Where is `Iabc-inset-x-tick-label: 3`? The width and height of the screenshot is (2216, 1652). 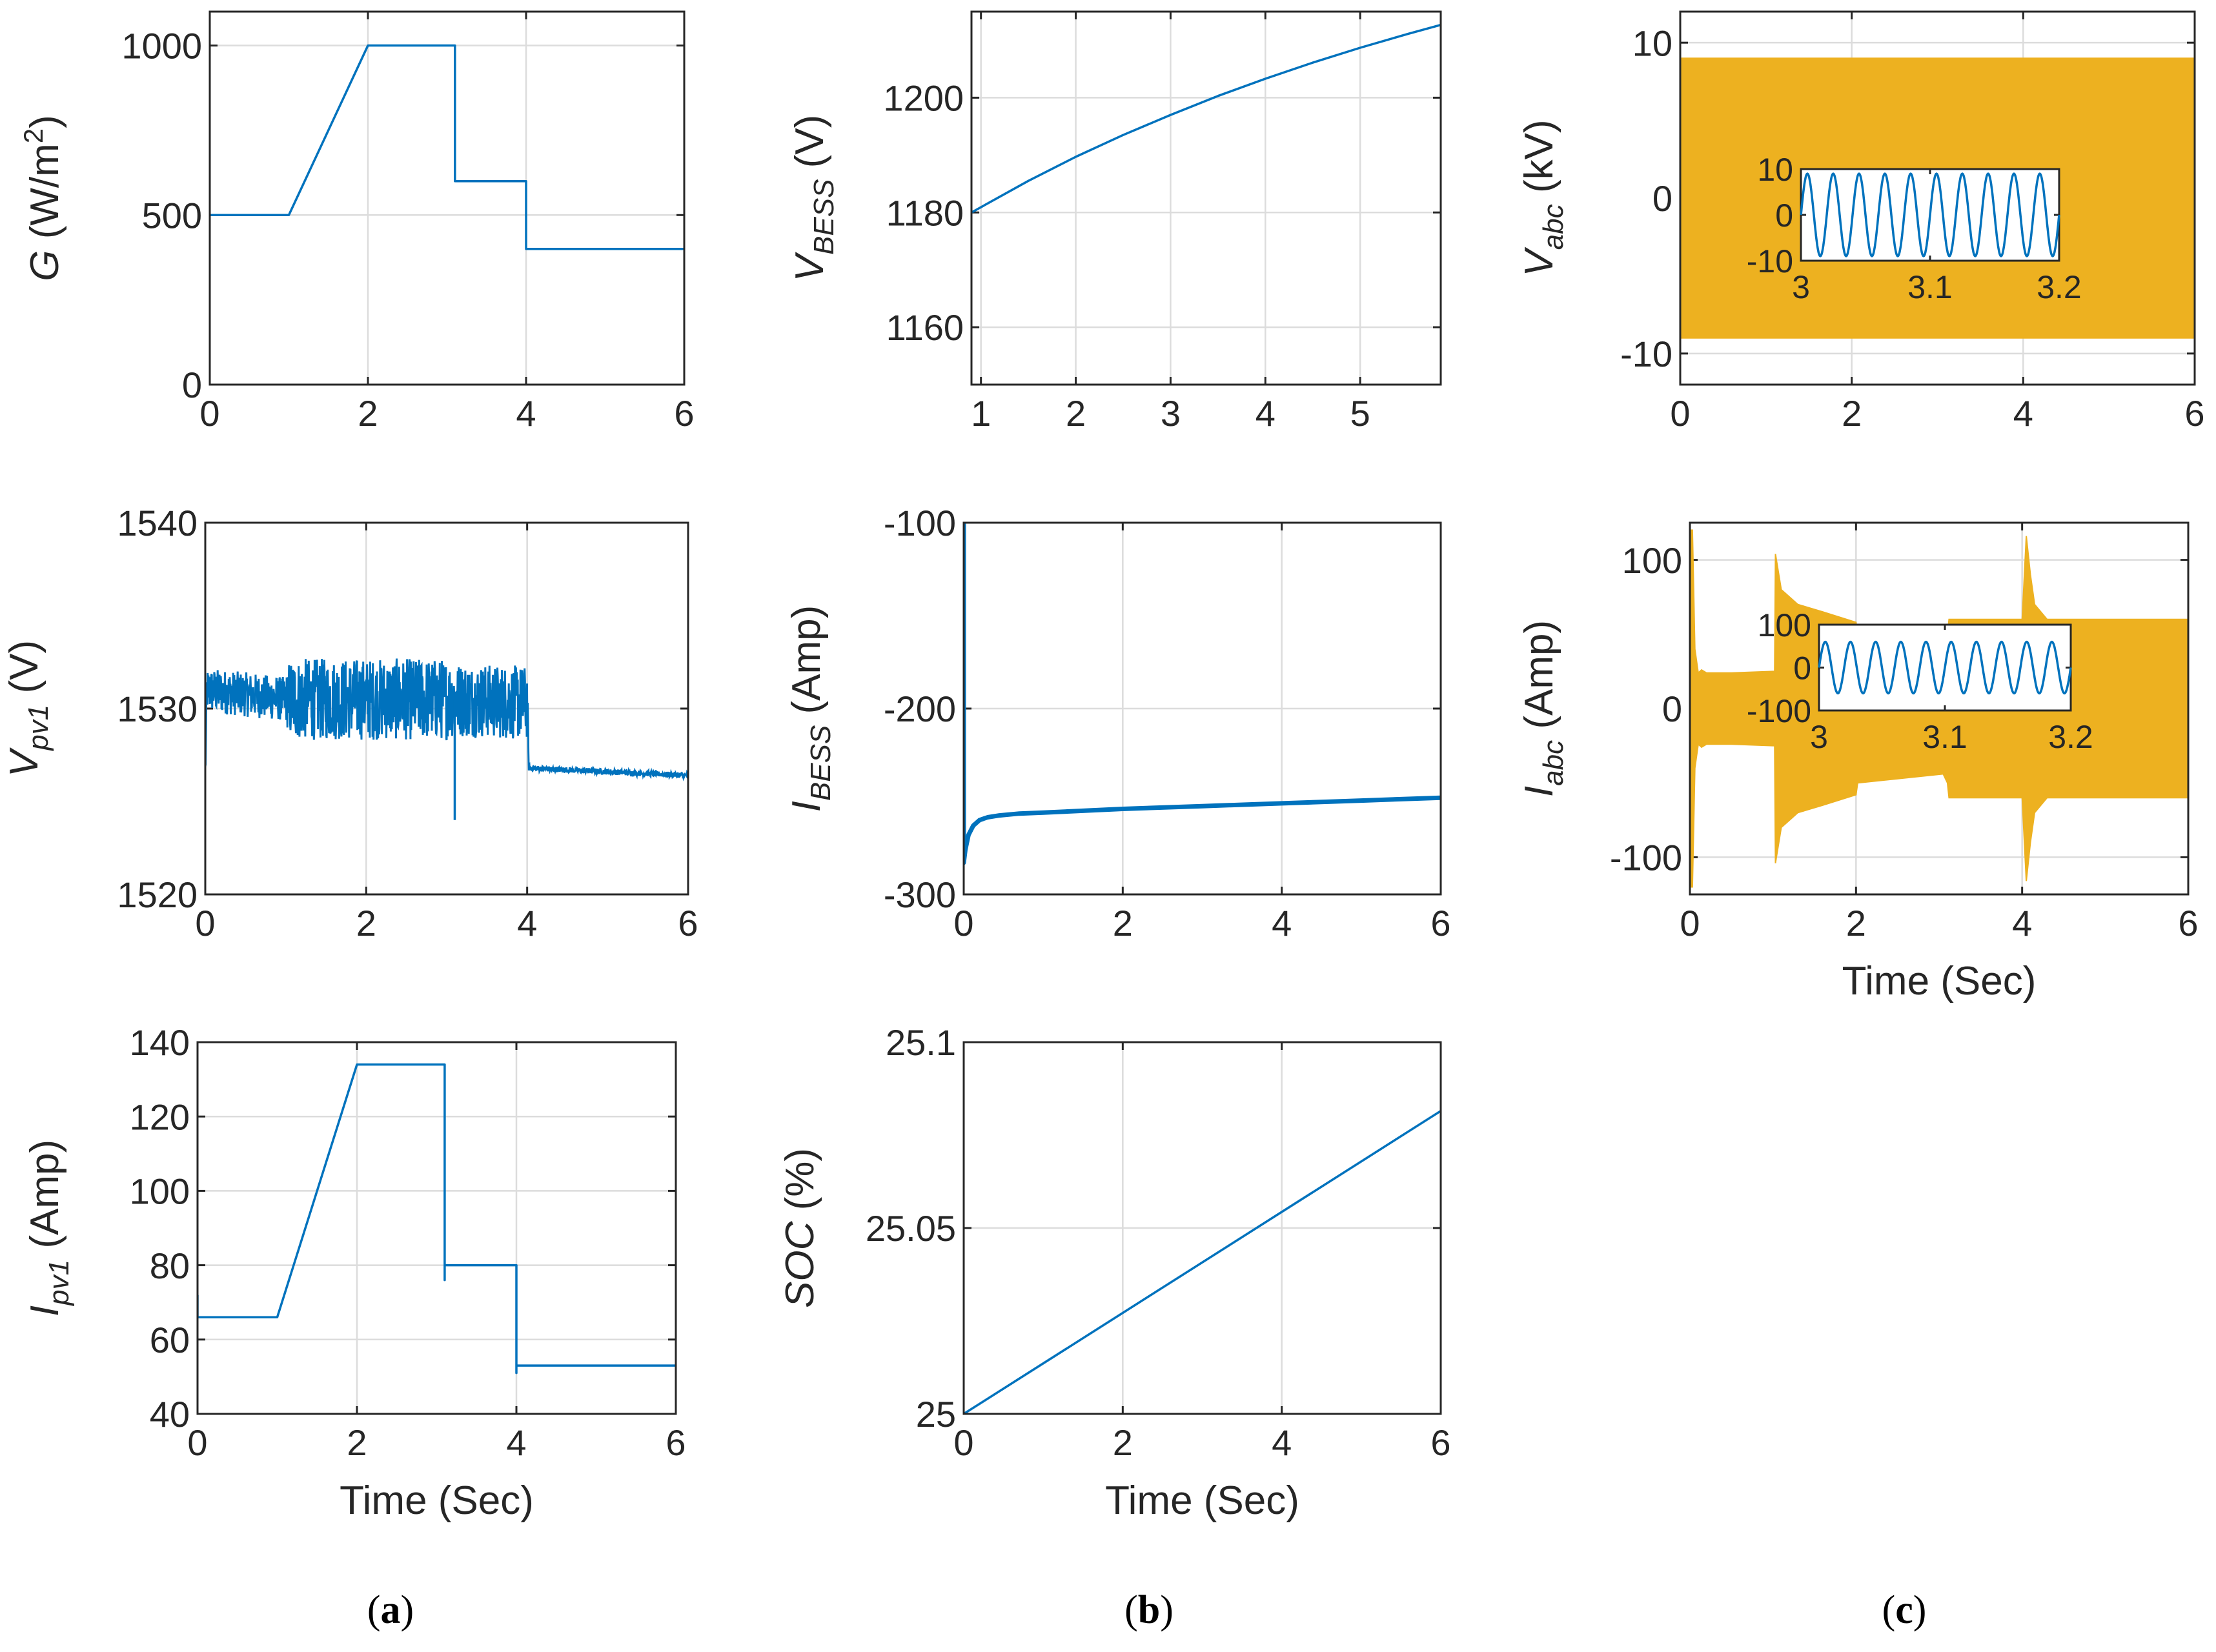 Iabc-inset-x-tick-label: 3 is located at coordinates (1819, 737).